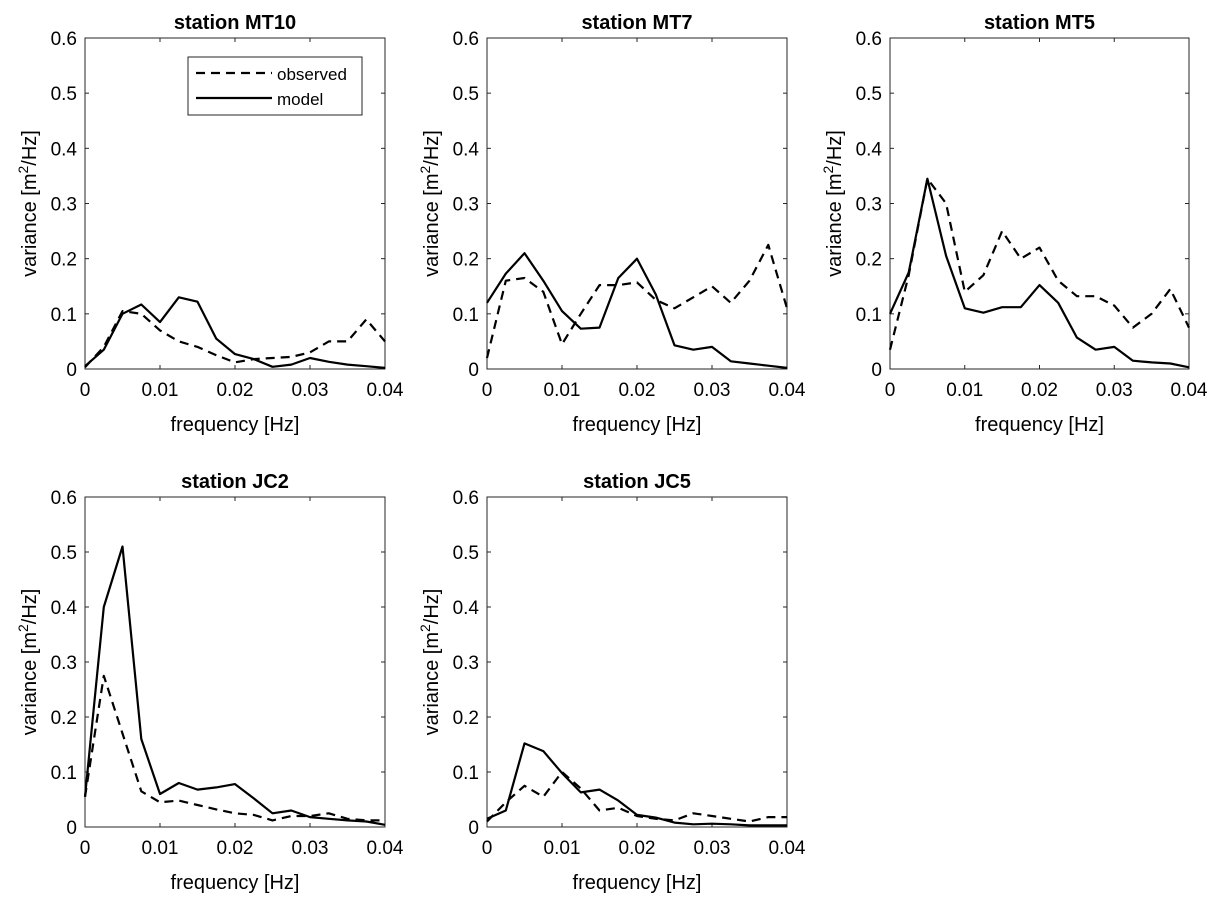  I want to click on chart-title: station JC2, so click(235, 482).